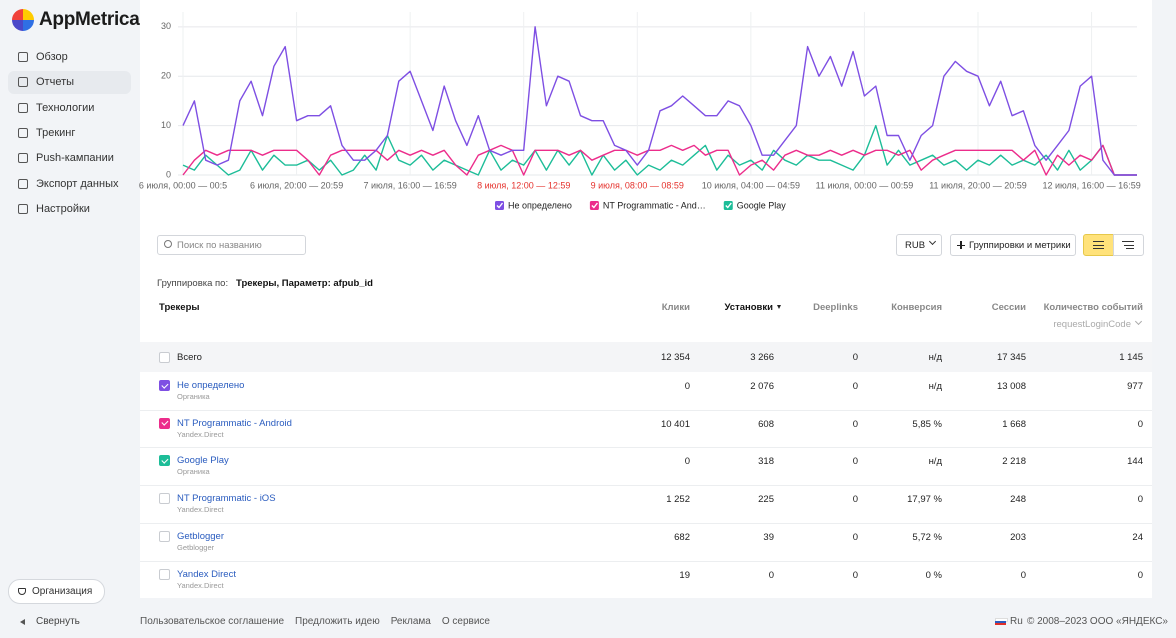  Describe the element at coordinates (89, 19) in the screenshot. I see `logo-text: AppMetrica` at that location.